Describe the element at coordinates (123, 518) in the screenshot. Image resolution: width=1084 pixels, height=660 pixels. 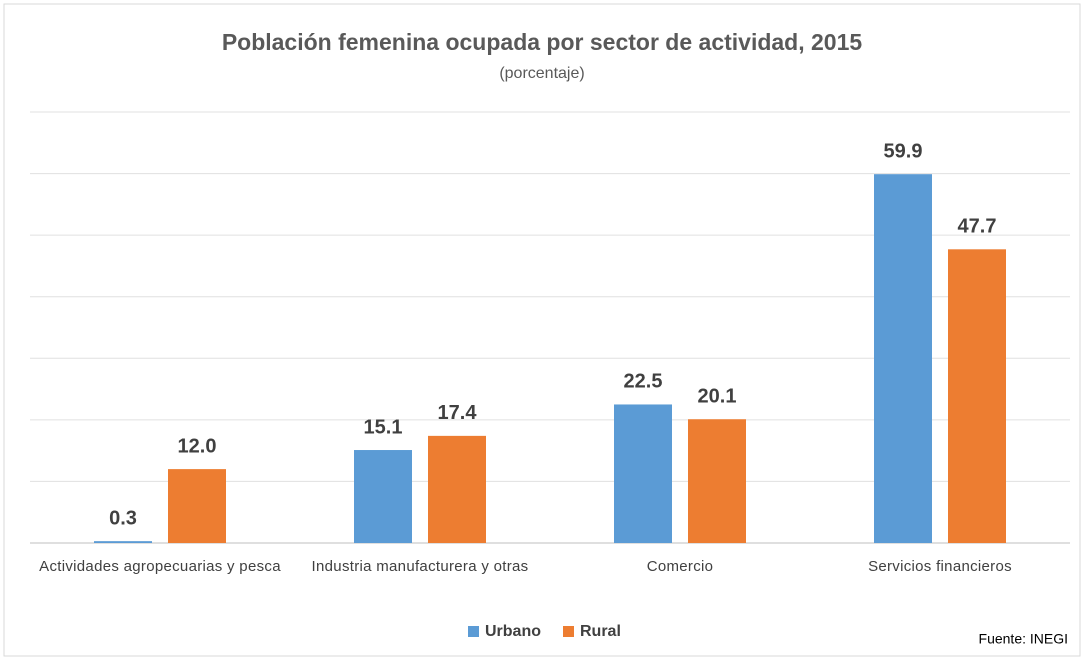
I see `value-label: 0.3` at that location.